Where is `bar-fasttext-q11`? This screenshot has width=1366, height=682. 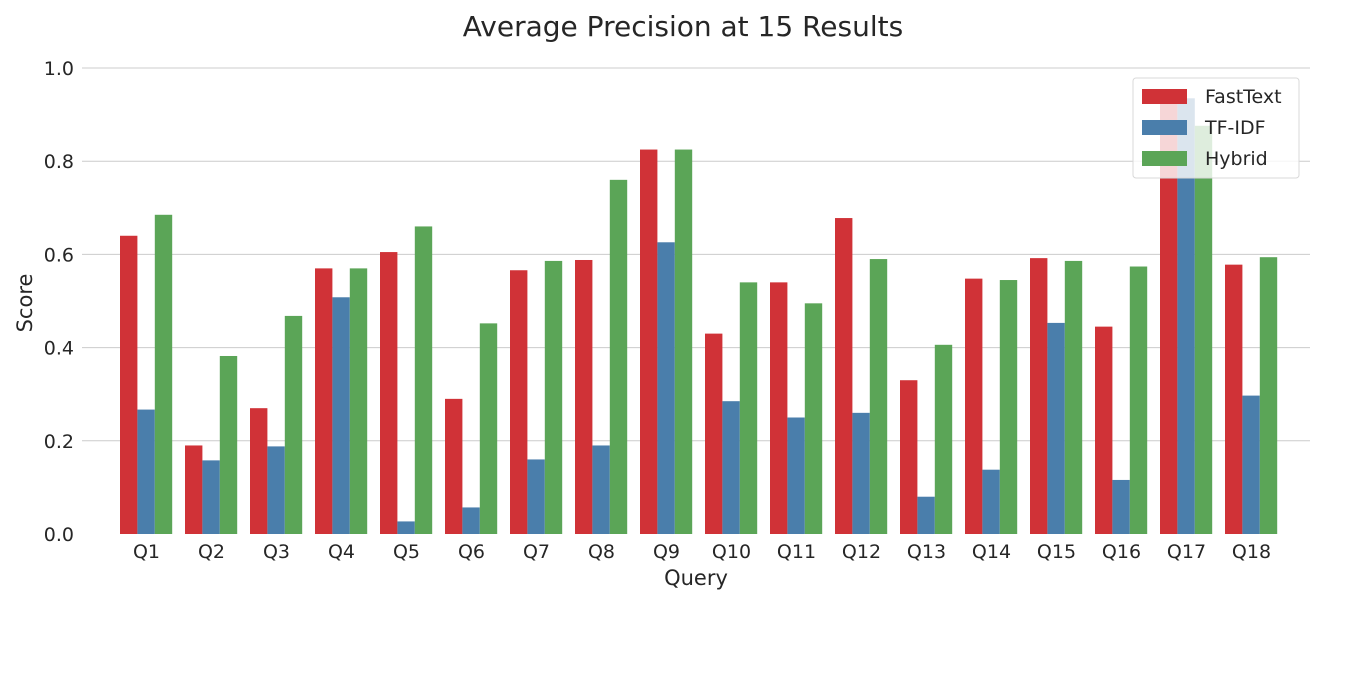
bar-fasttext-q11 is located at coordinates (779, 408).